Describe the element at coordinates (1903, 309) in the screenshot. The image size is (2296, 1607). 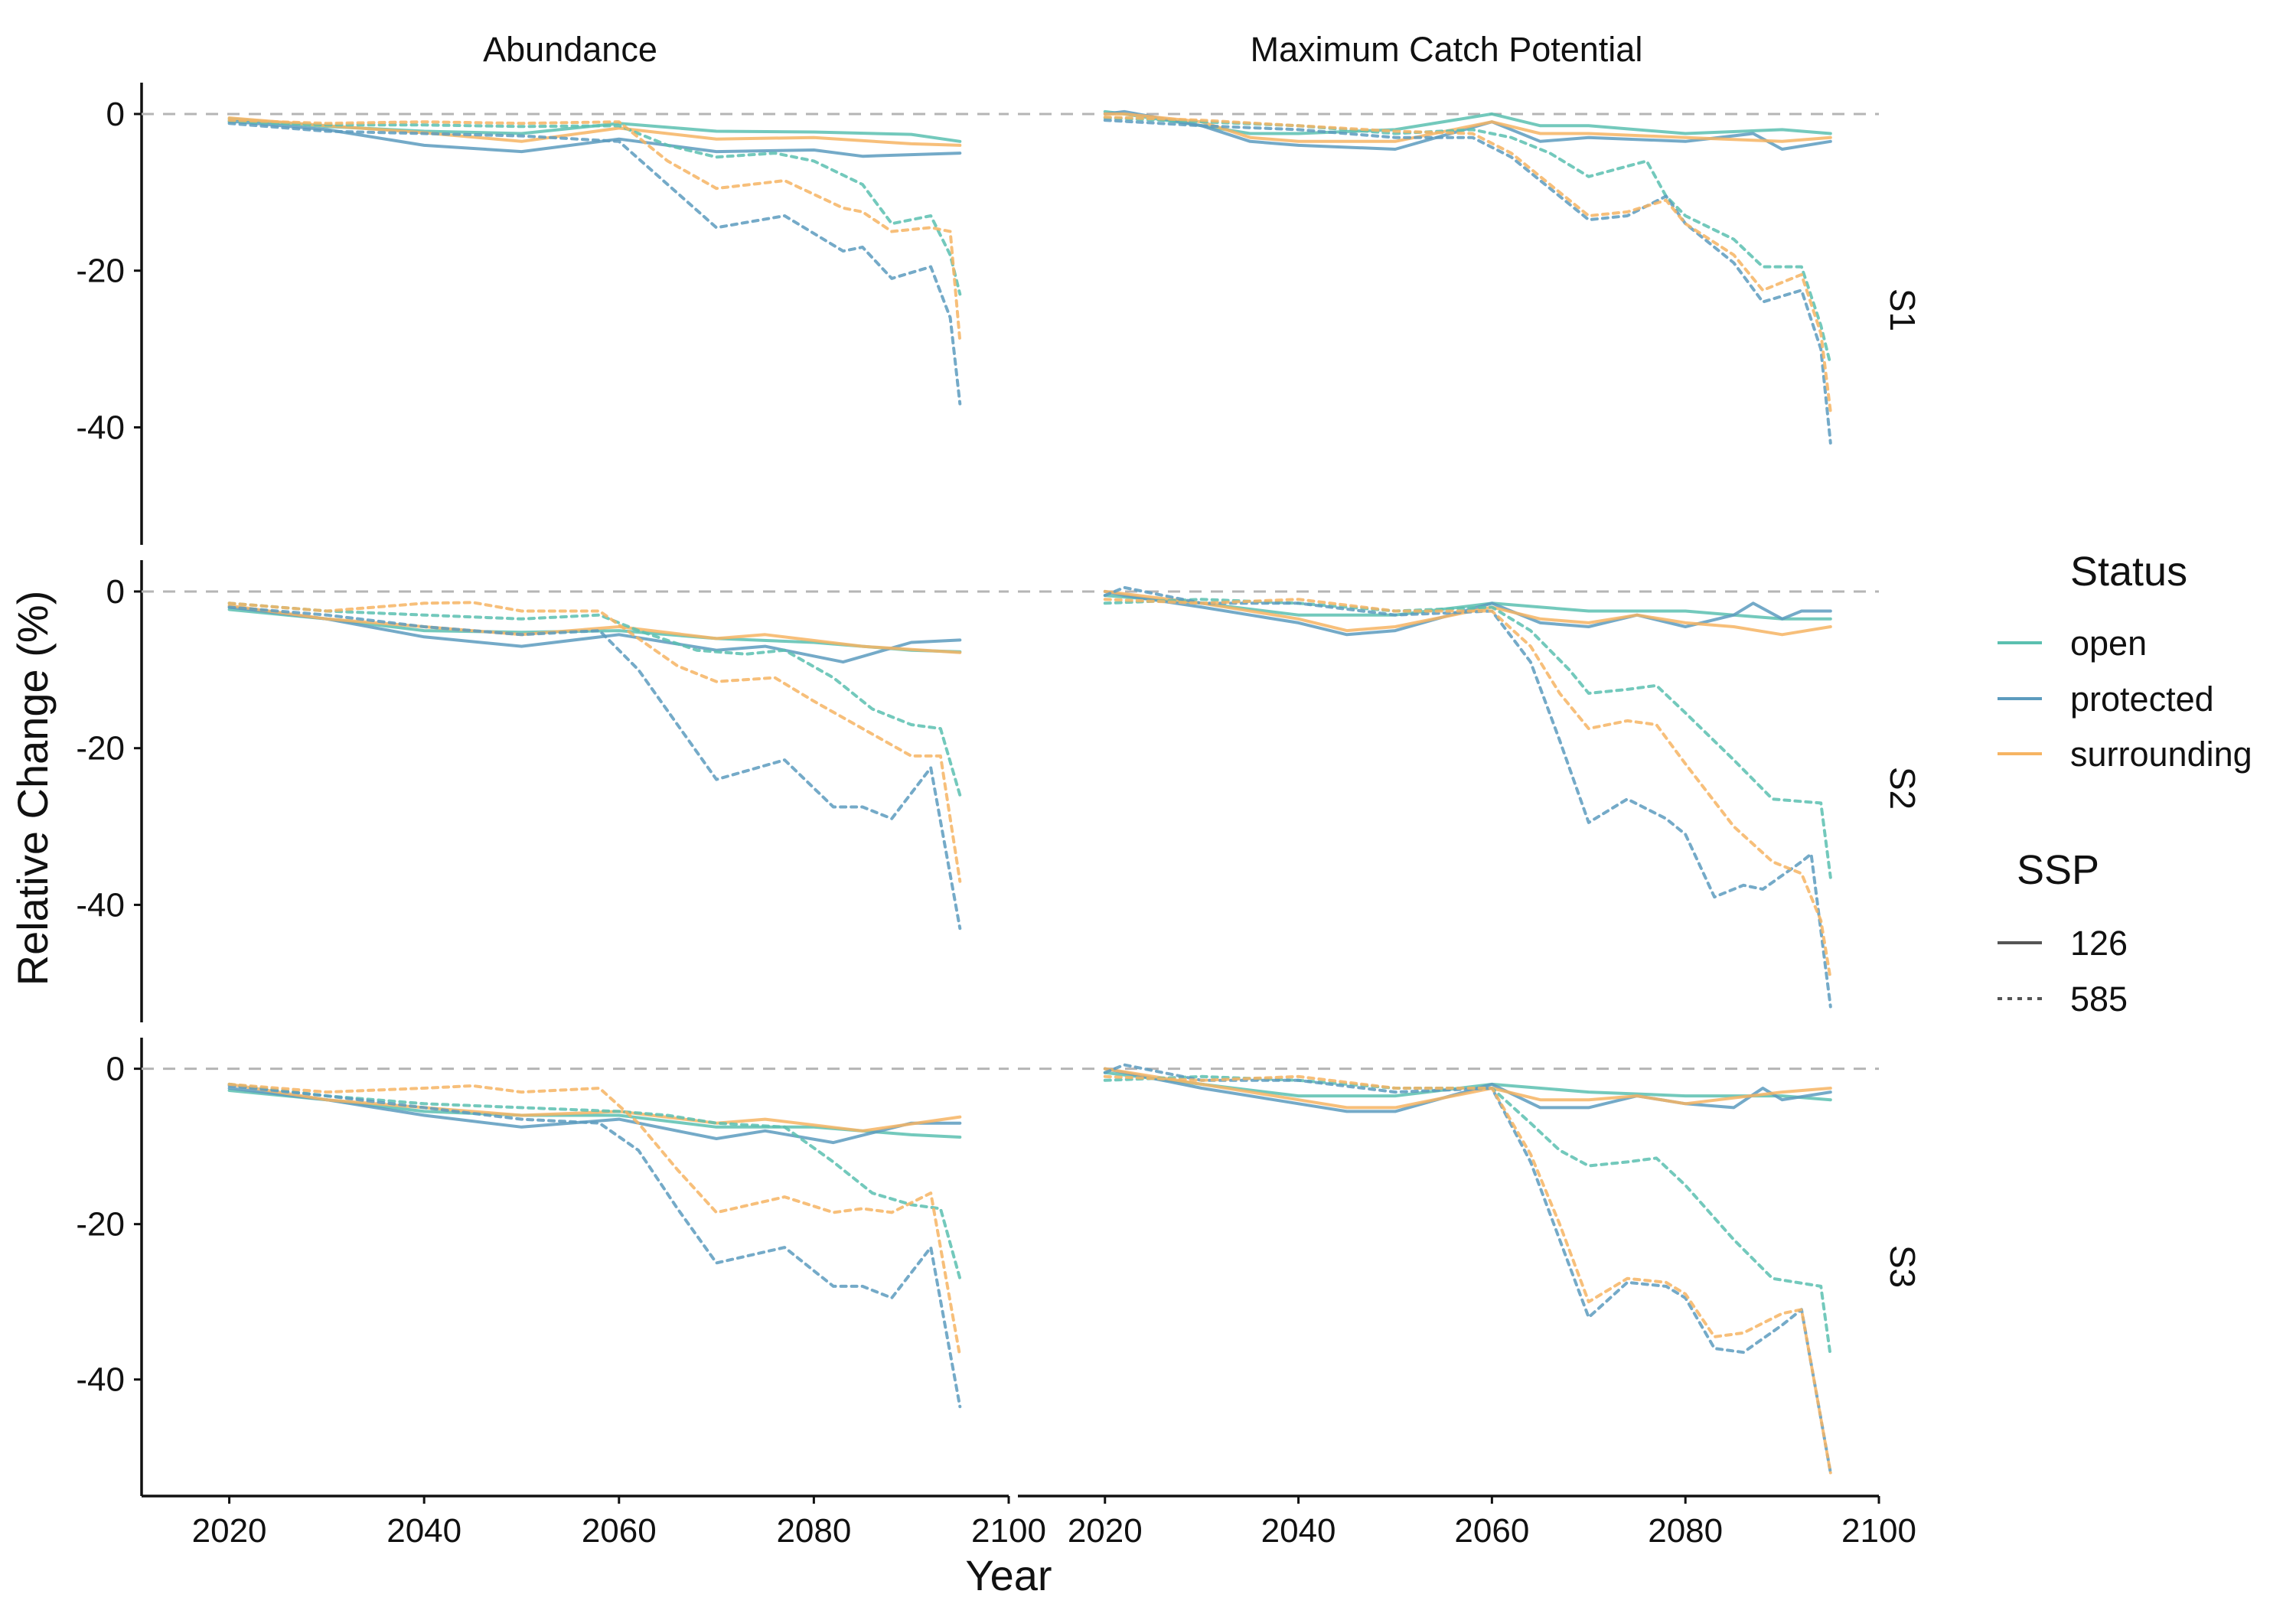
I see `facet-row-label: S1` at that location.